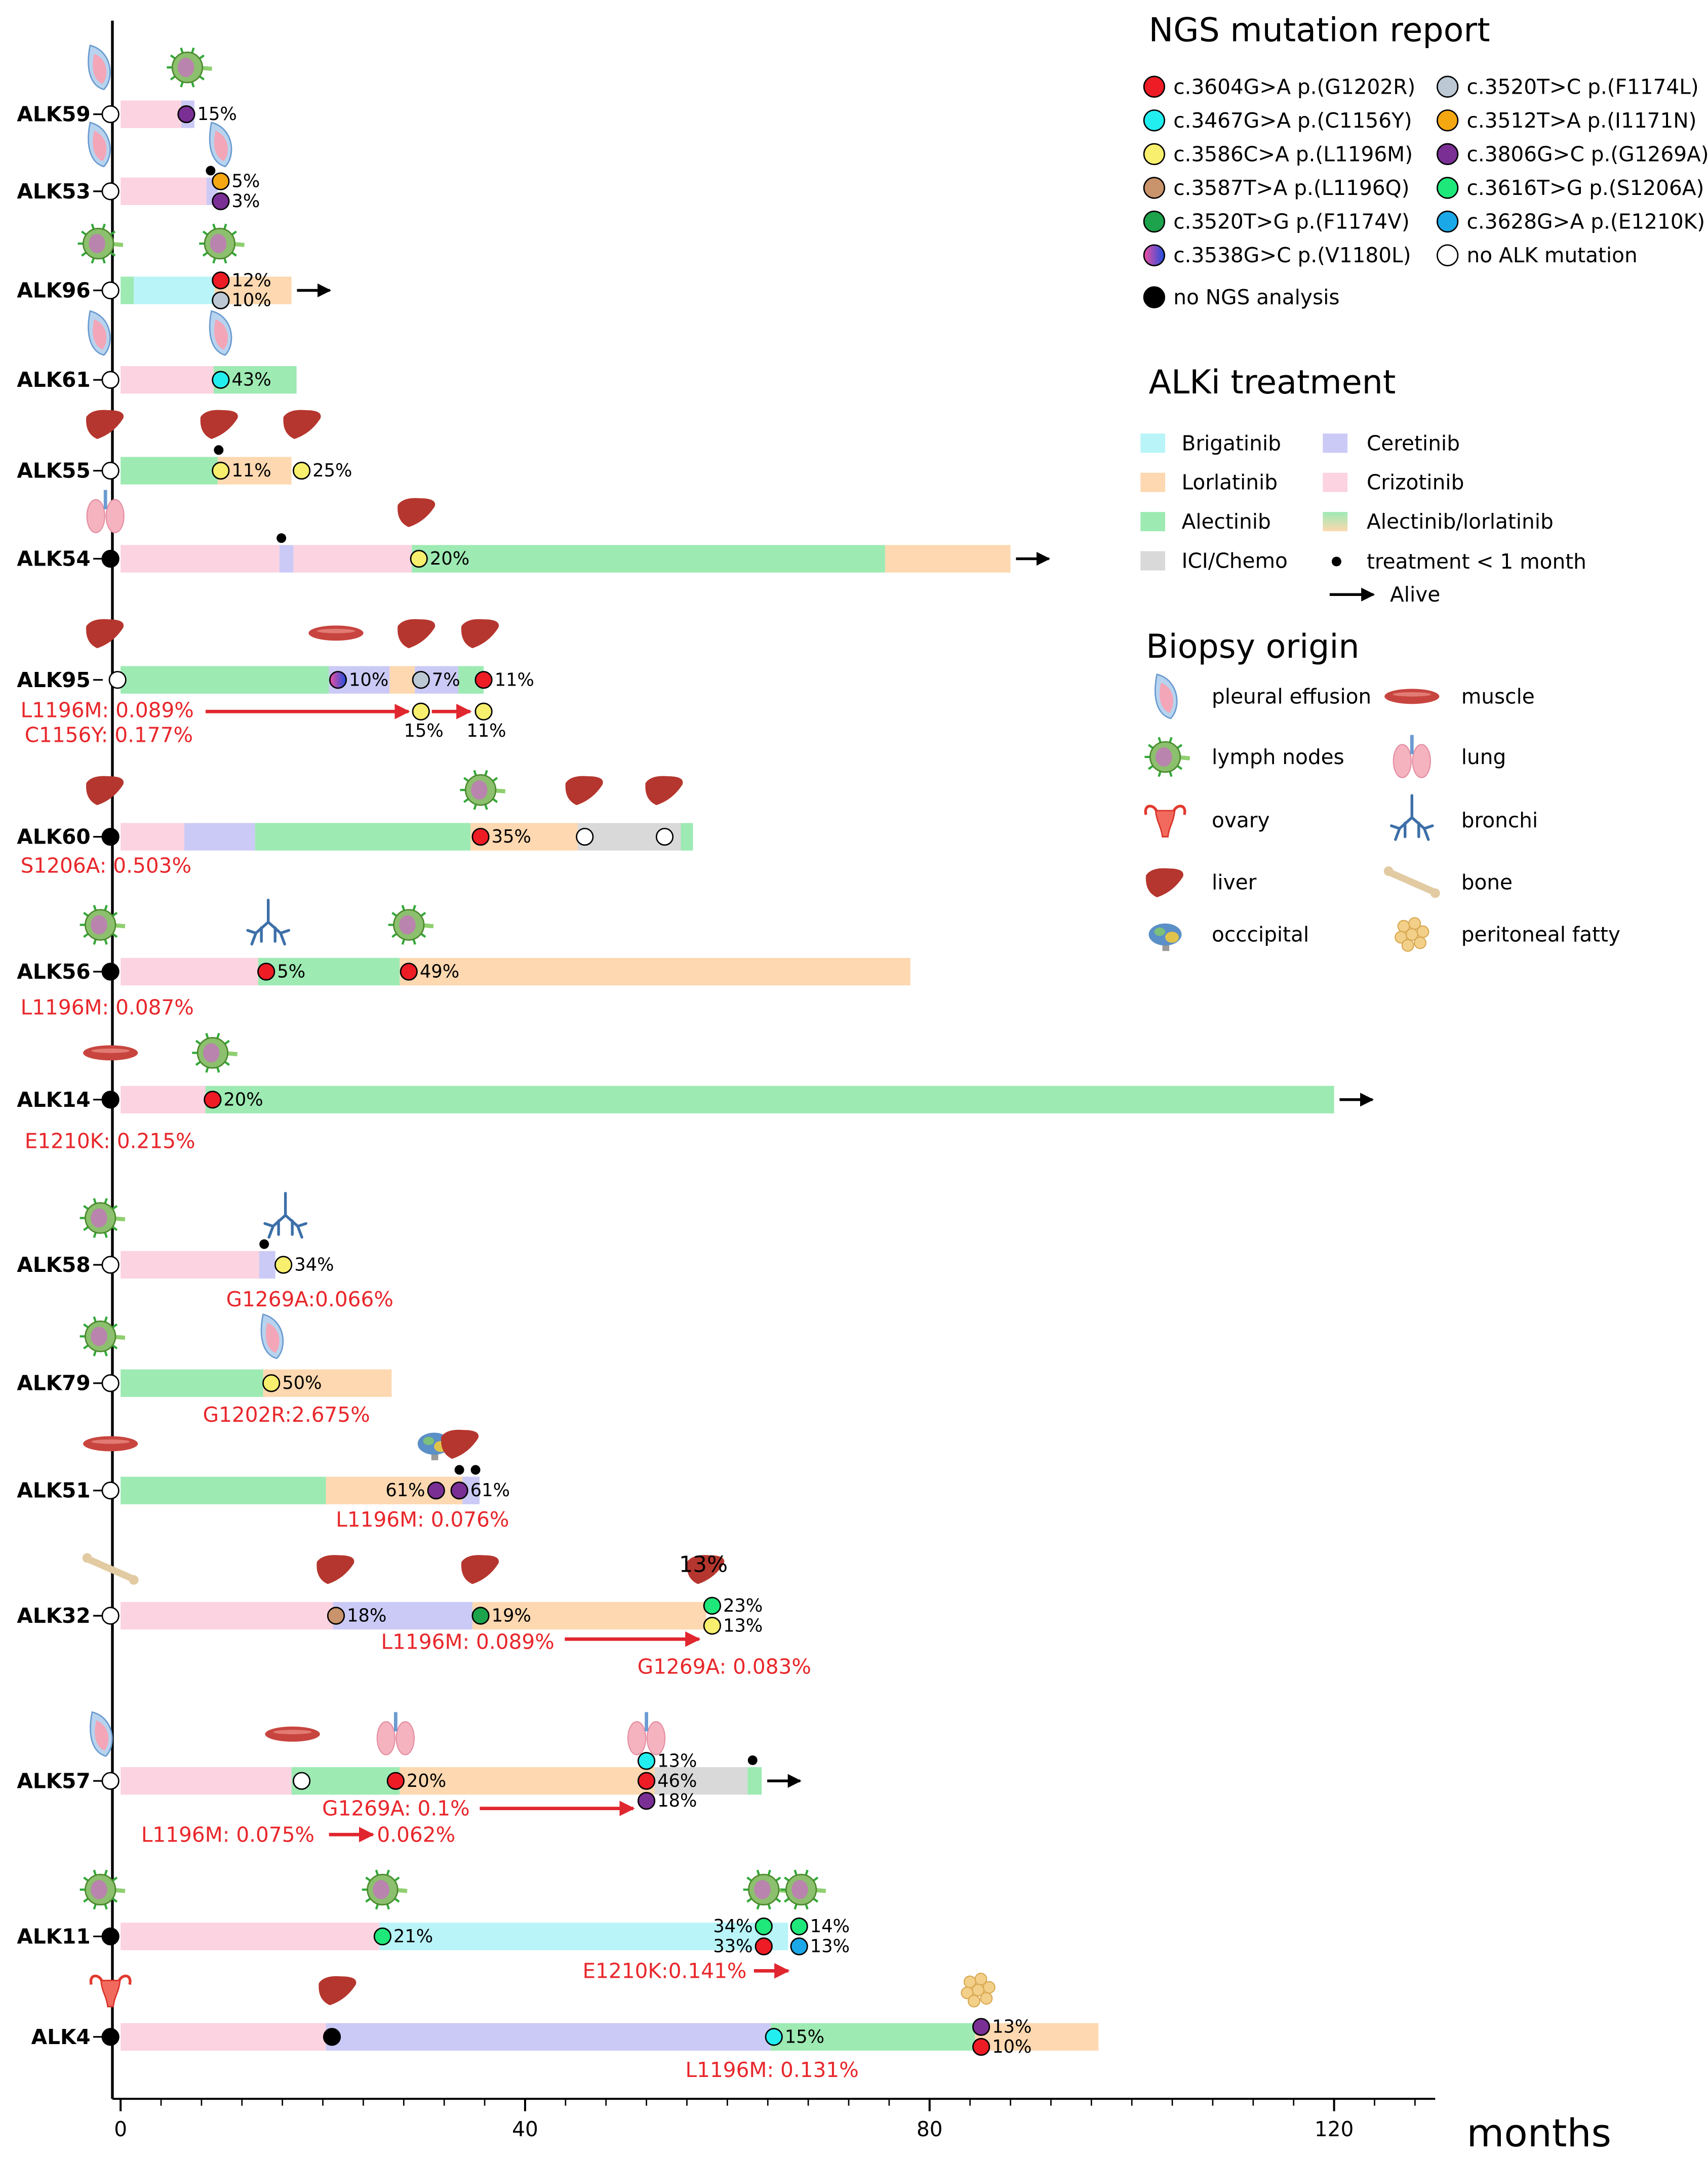 Image resolution: width=1708 pixels, height=2158 pixels. Describe the element at coordinates (228, 1835) in the screenshot. I see `ctdna-note: L1196M: 0.075%` at that location.